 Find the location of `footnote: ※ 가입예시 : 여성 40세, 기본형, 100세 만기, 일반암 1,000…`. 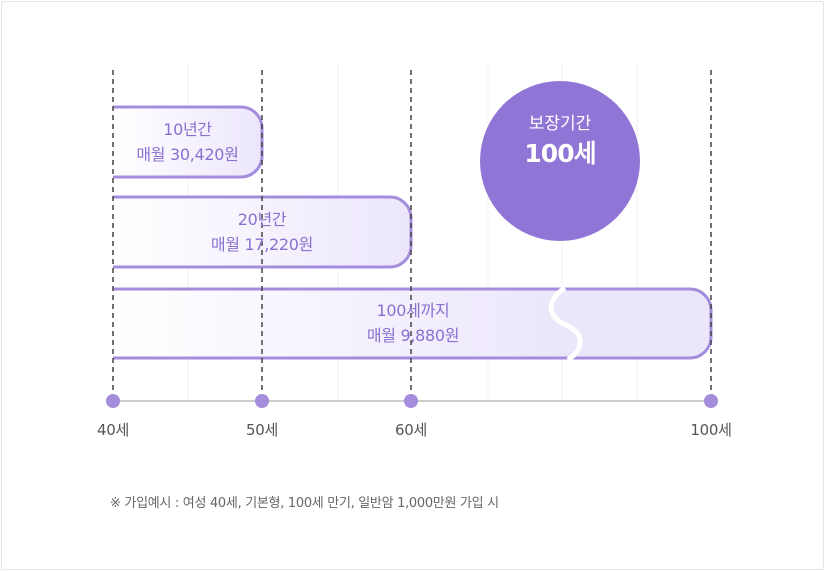

footnote: ※ 가입예시 : 여성 40세, 기본형, 100세 만기, 일반암 1,000… is located at coordinates (304, 503).